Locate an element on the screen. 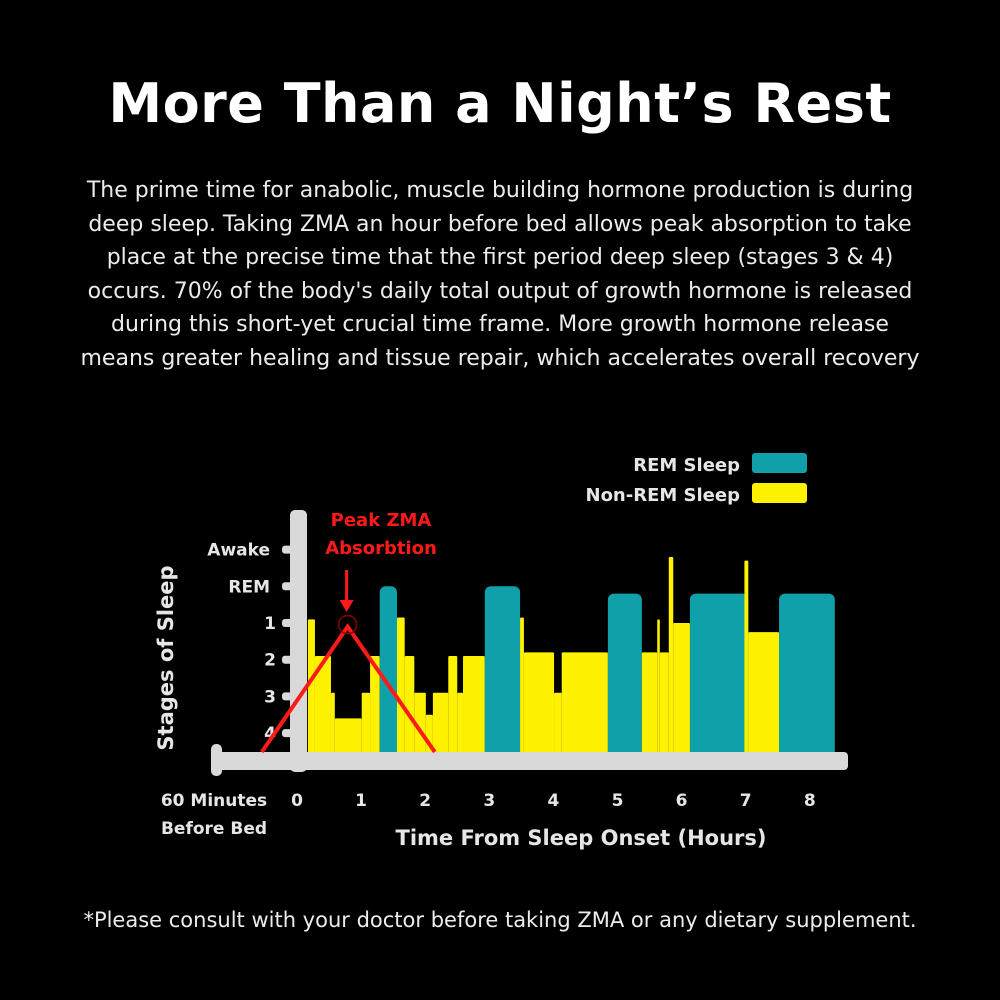 This screenshot has width=1000, height=1000. x-tick-label: 4 is located at coordinates (553, 801).